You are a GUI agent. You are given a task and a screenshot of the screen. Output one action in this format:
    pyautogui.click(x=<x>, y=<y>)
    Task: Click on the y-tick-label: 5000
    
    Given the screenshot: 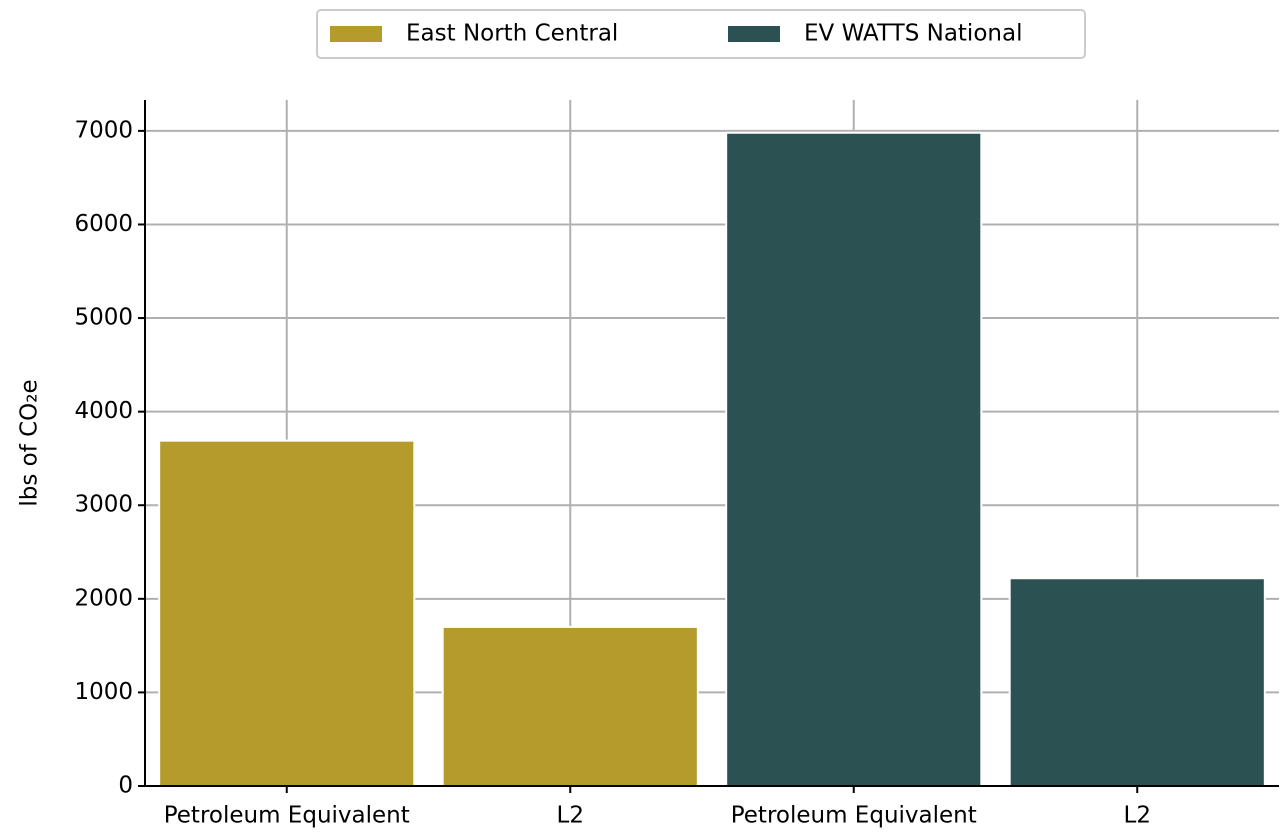 What is the action you would take?
    pyautogui.click(x=103, y=318)
    